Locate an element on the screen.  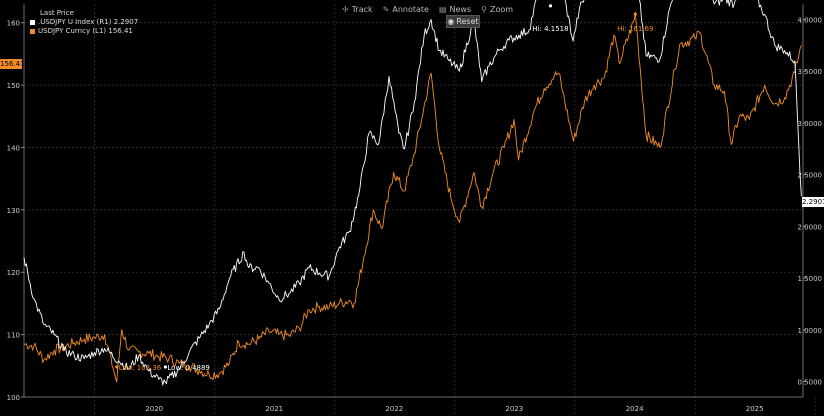
chart-toolbar: ✢ Track ✎ Annotate ▤ News ⚲ Zoom is located at coordinates (427, 9).